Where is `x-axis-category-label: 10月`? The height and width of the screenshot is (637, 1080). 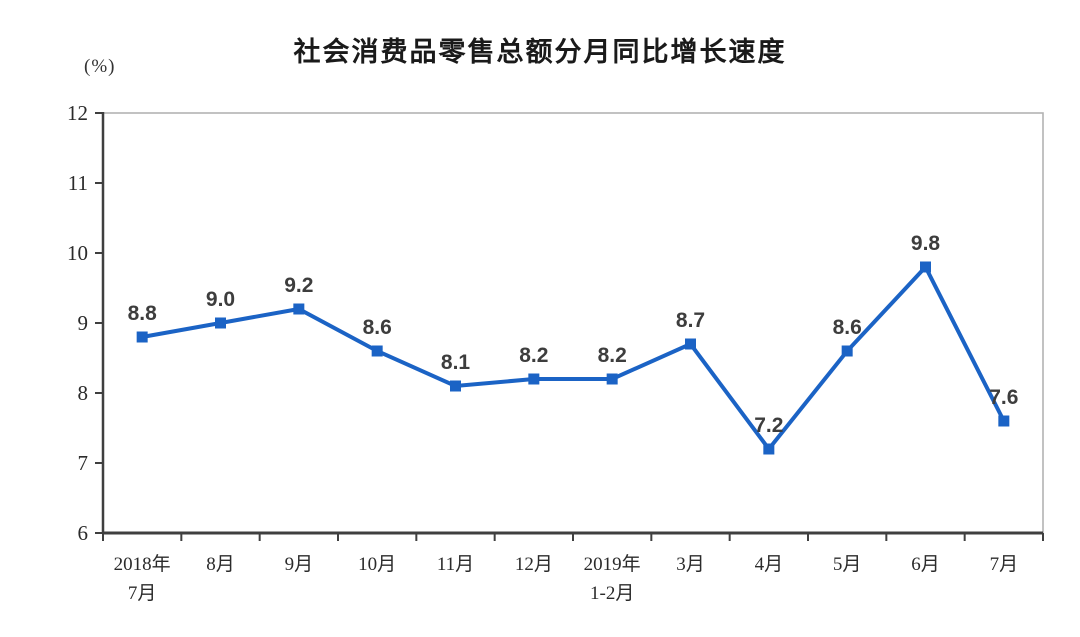 x-axis-category-label: 10月 is located at coordinates (377, 564).